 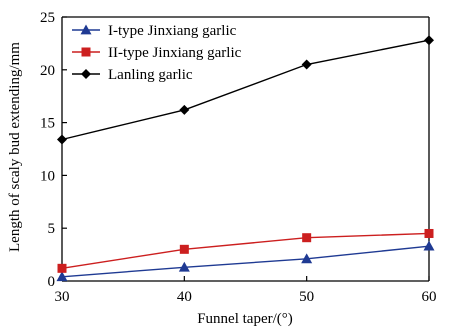 I want to click on y-tick-label: 15, so click(x=47, y=124).